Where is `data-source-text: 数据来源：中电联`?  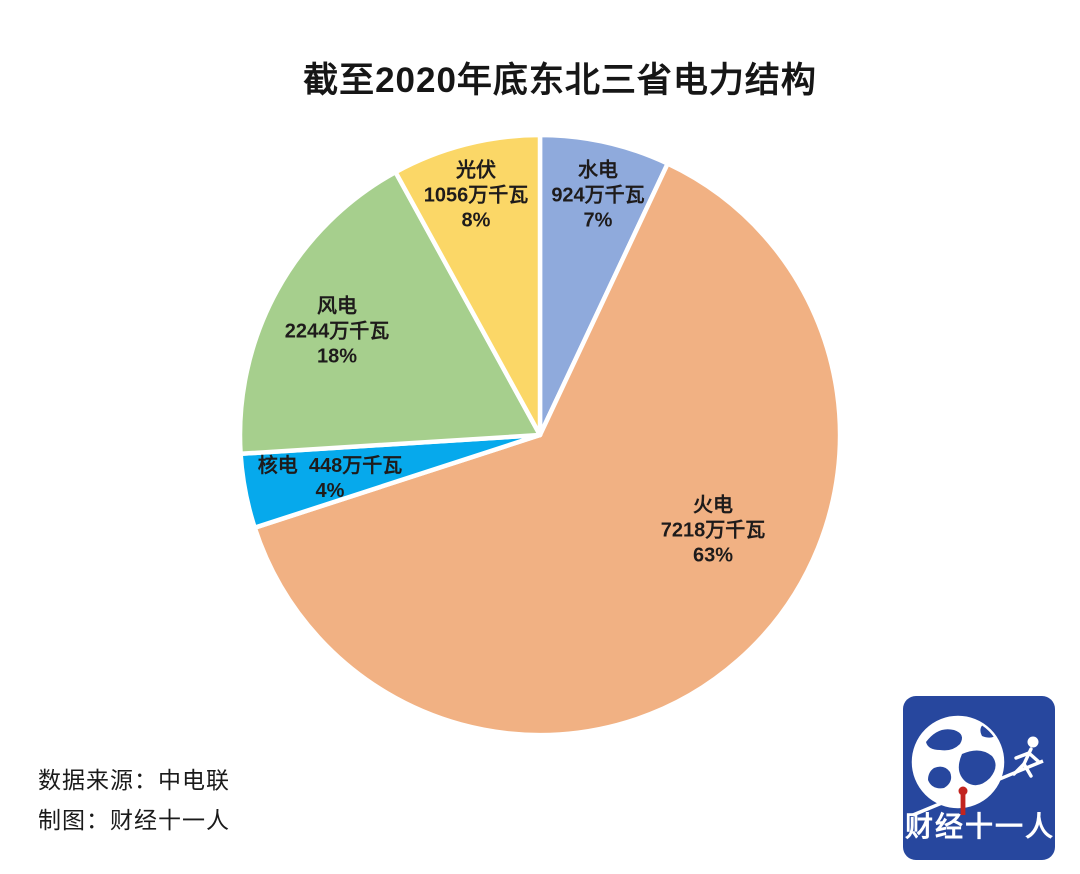 data-source-text: 数据来源：中电联 is located at coordinates (134, 780).